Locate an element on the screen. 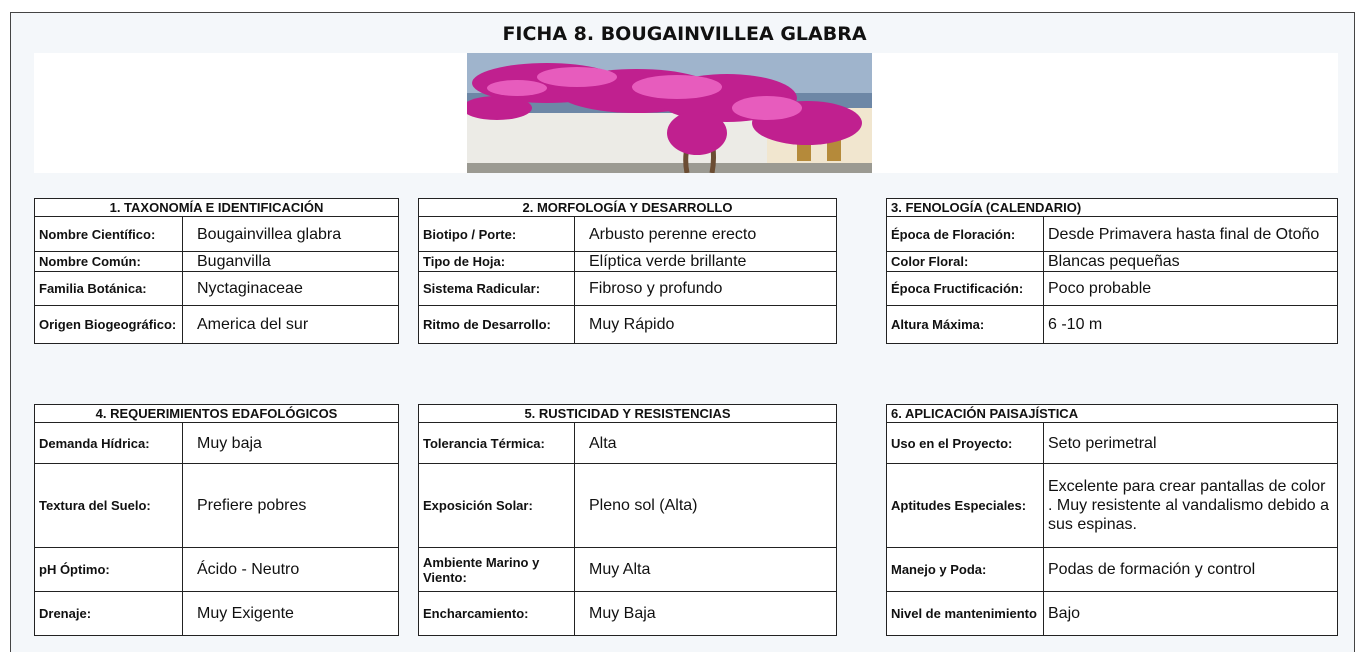  header-row: 5. RUSTICIDAD Y RESISTENCIAS is located at coordinates (627, 413).